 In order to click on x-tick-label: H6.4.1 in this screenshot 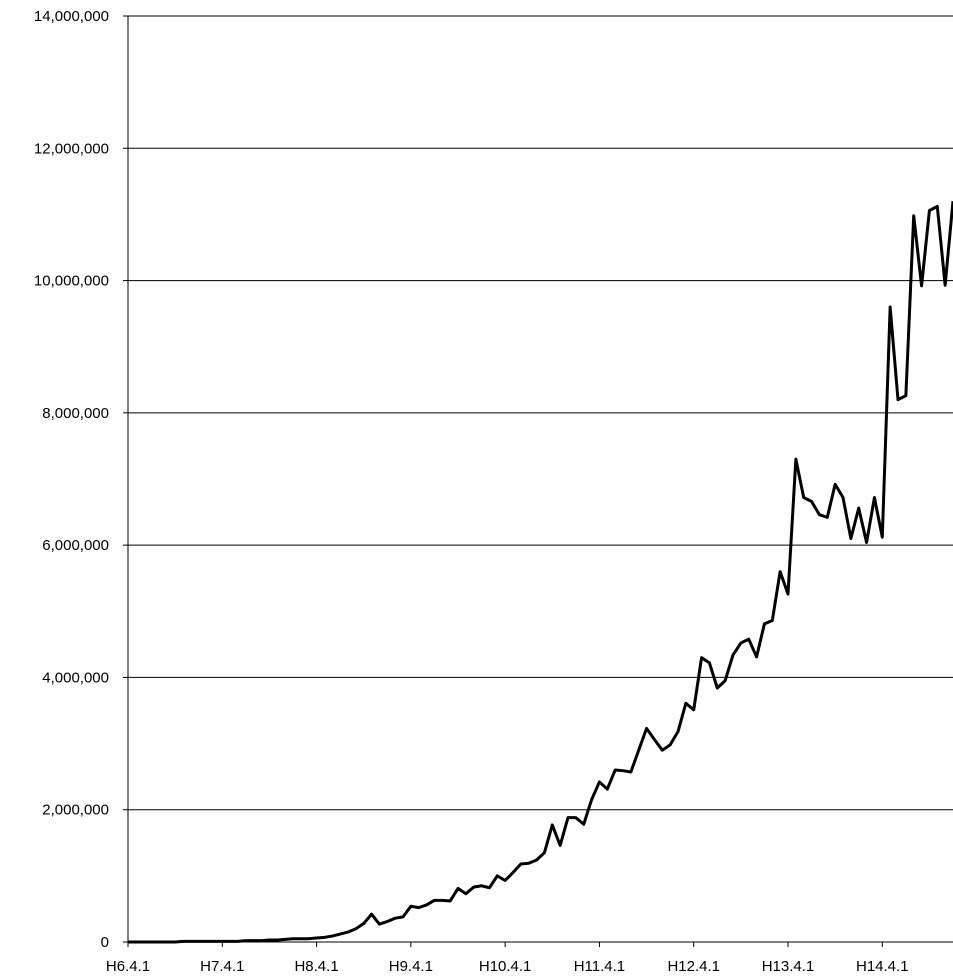, I will do `click(128, 966)`.